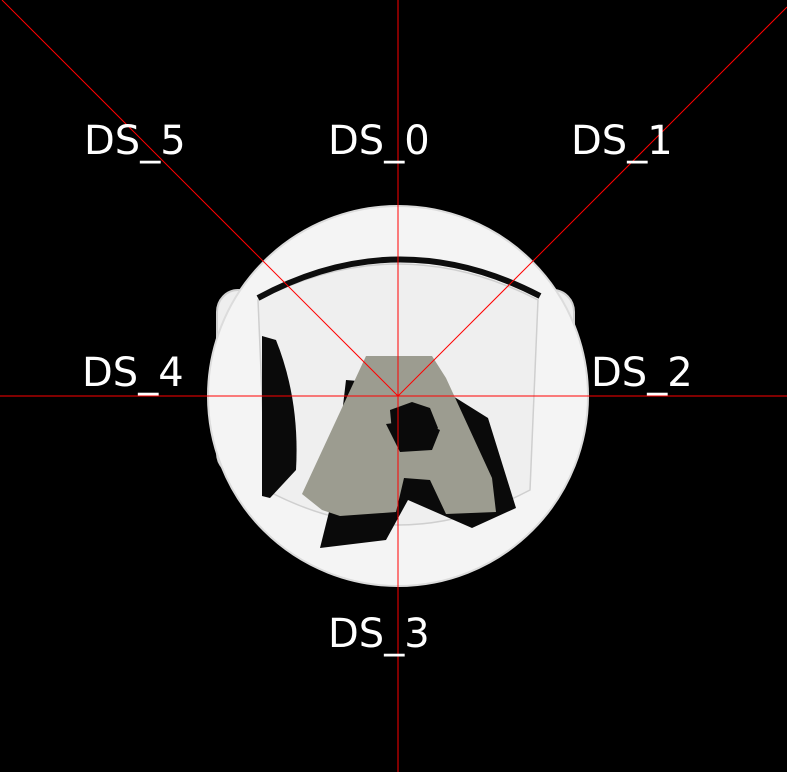 The image size is (787, 772). I want to click on label-ds2: DS_2, so click(642, 373).